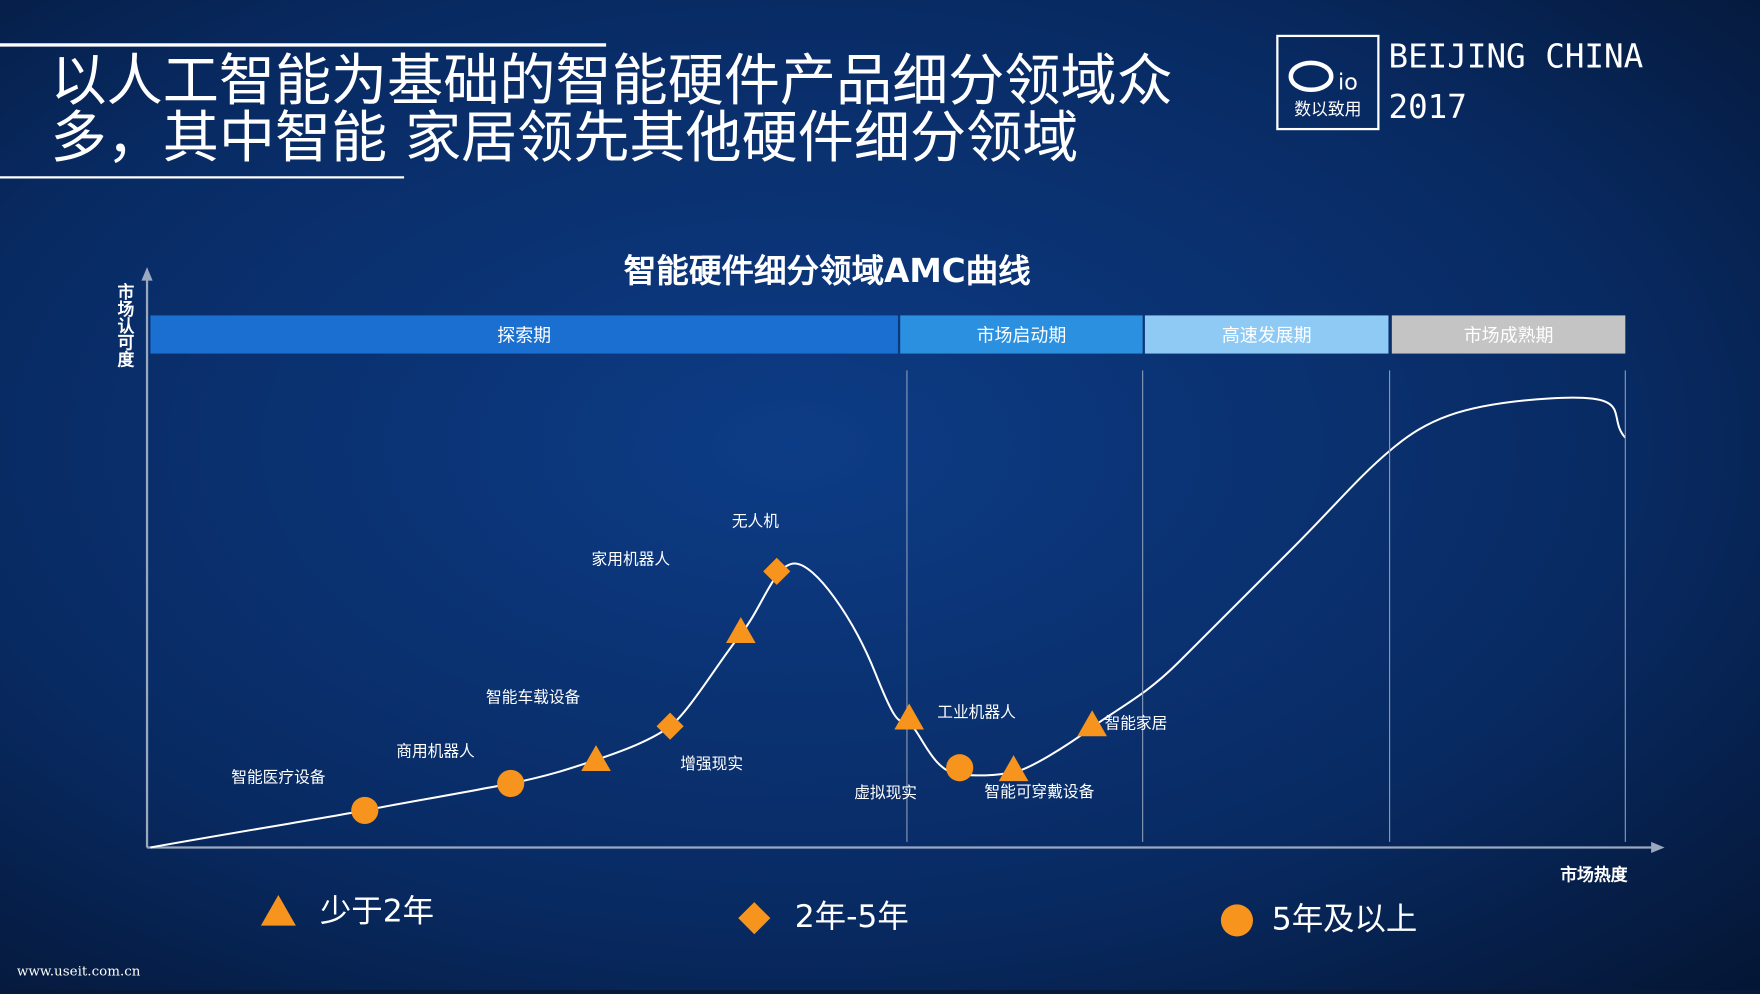  I want to click on point-label: 智能医疗设备, so click(278, 776).